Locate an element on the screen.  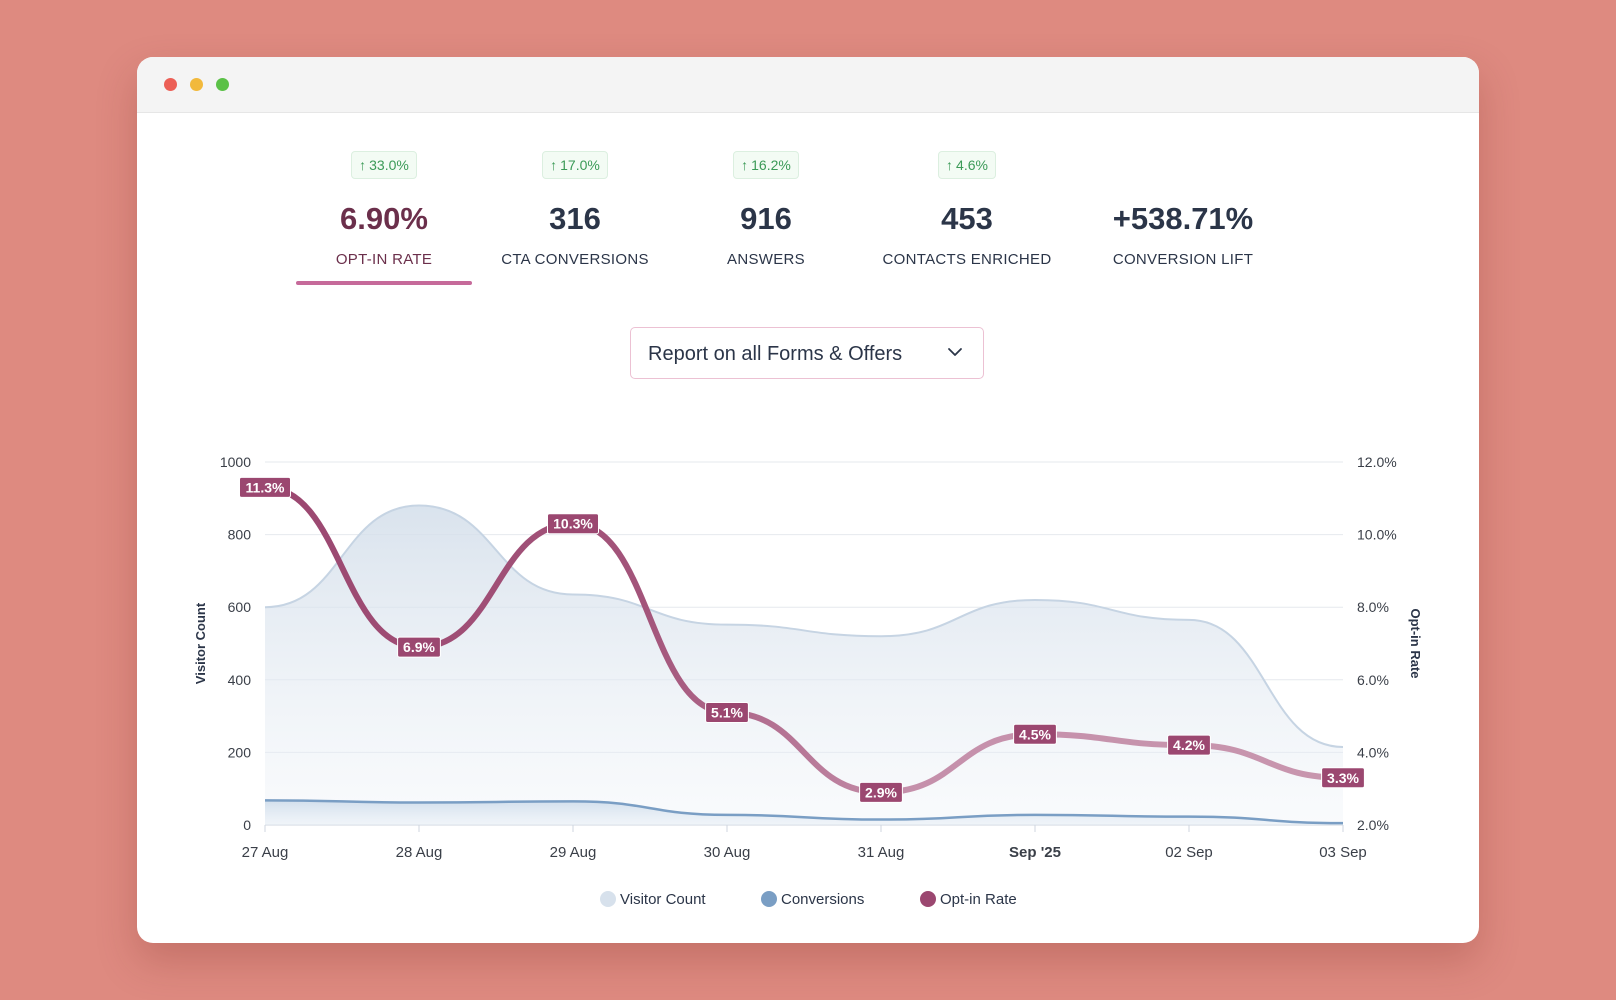
opt-in-data-label: 2.9% is located at coordinates (881, 792).